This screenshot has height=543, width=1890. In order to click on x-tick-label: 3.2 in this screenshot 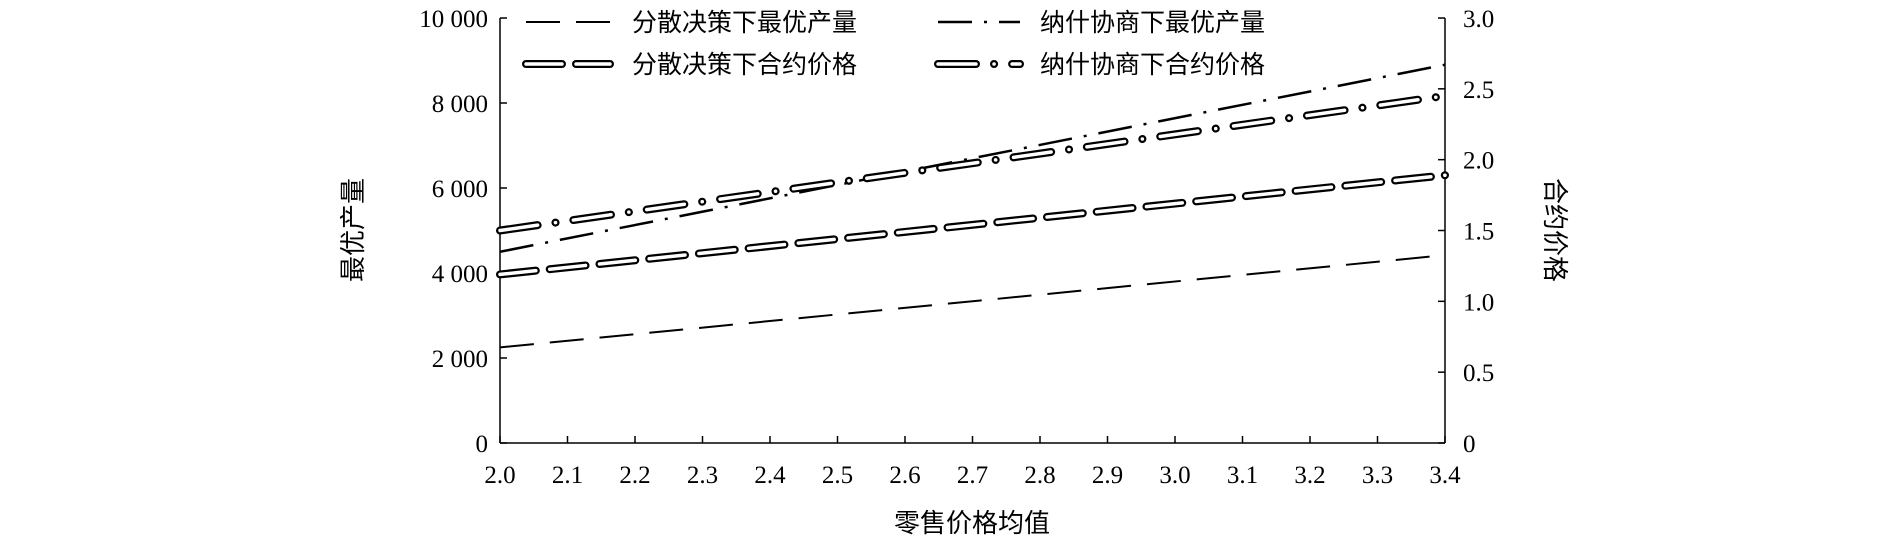, I will do `click(1309, 475)`.